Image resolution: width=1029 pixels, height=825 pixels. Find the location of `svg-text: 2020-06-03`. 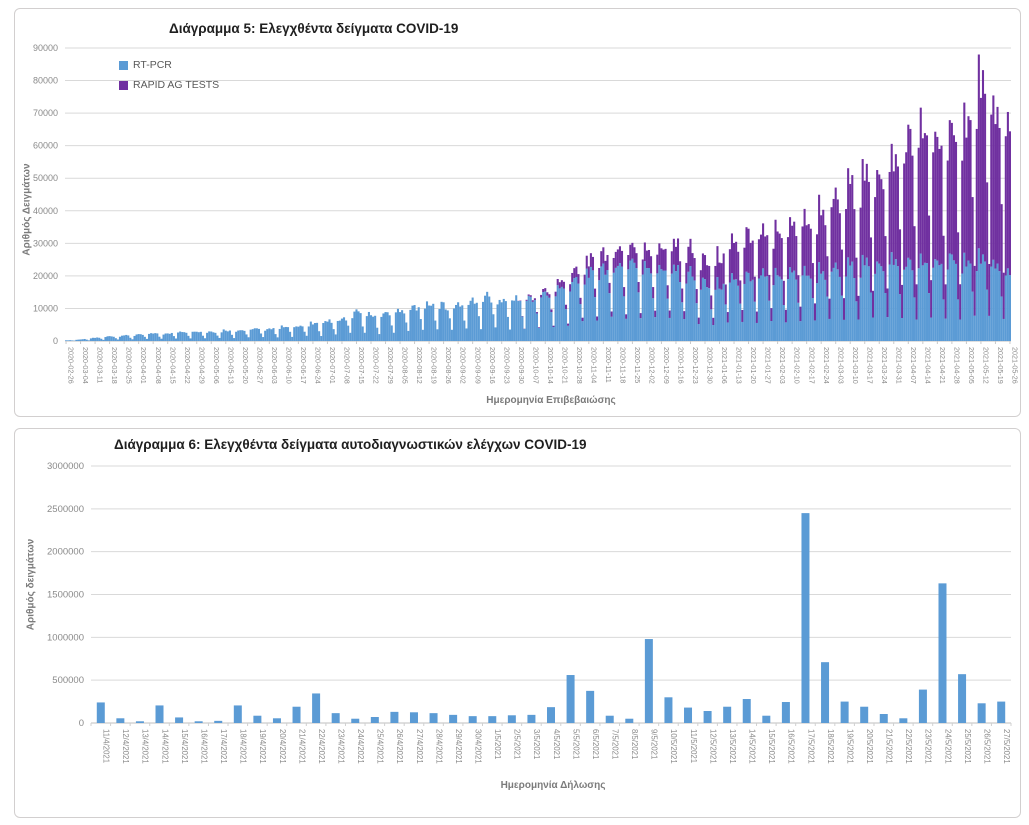

svg-text: 2020-06-03 is located at coordinates (274, 365).